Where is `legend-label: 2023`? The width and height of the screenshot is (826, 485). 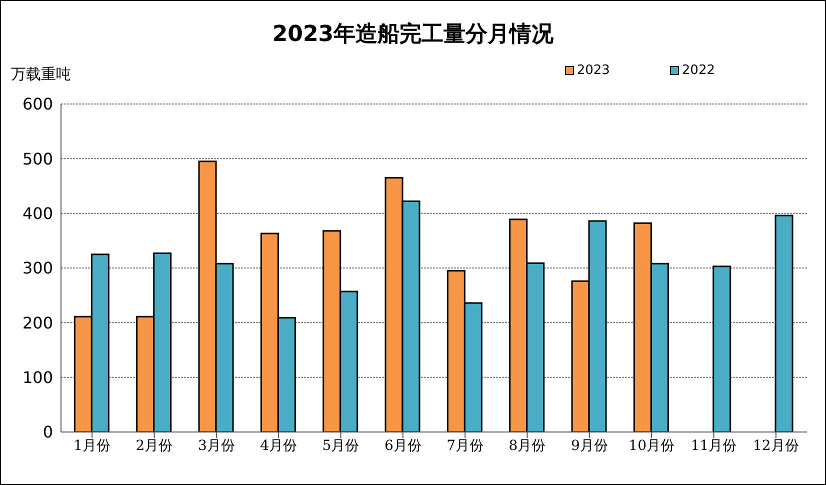
legend-label: 2023 is located at coordinates (593, 70).